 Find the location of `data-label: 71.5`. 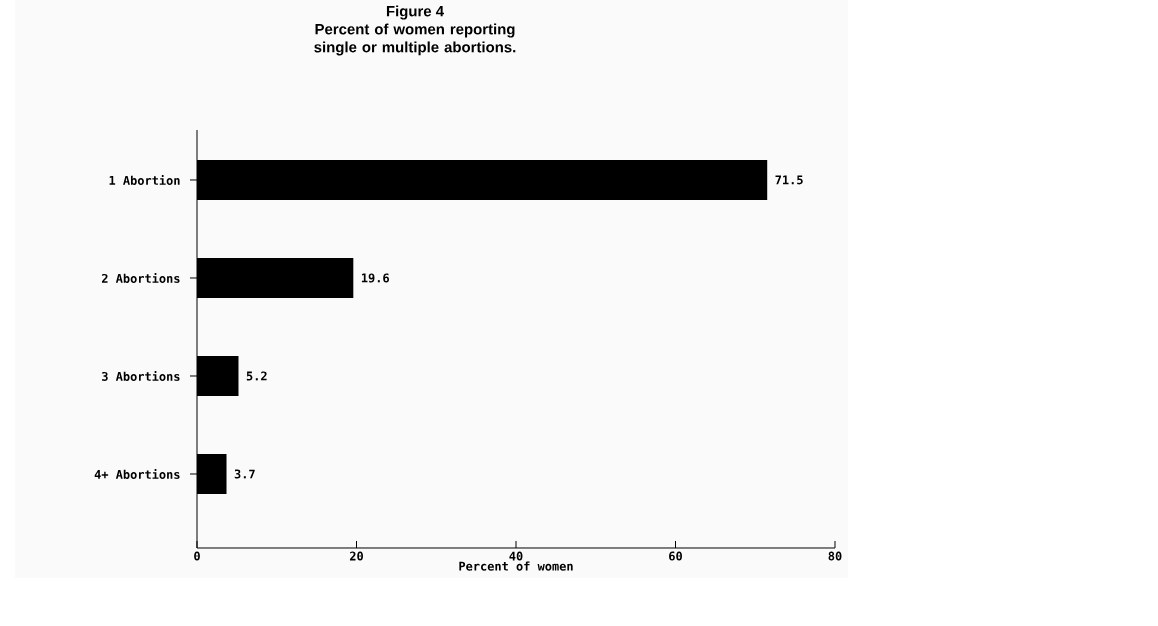

data-label: 71.5 is located at coordinates (789, 180).